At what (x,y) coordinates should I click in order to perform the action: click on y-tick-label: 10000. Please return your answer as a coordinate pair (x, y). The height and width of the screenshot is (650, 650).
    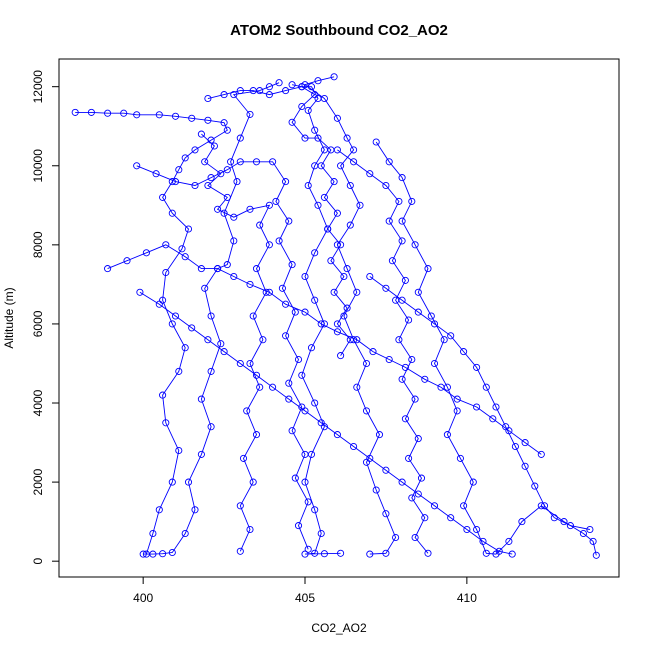
    Looking at the image, I should click on (38, 166).